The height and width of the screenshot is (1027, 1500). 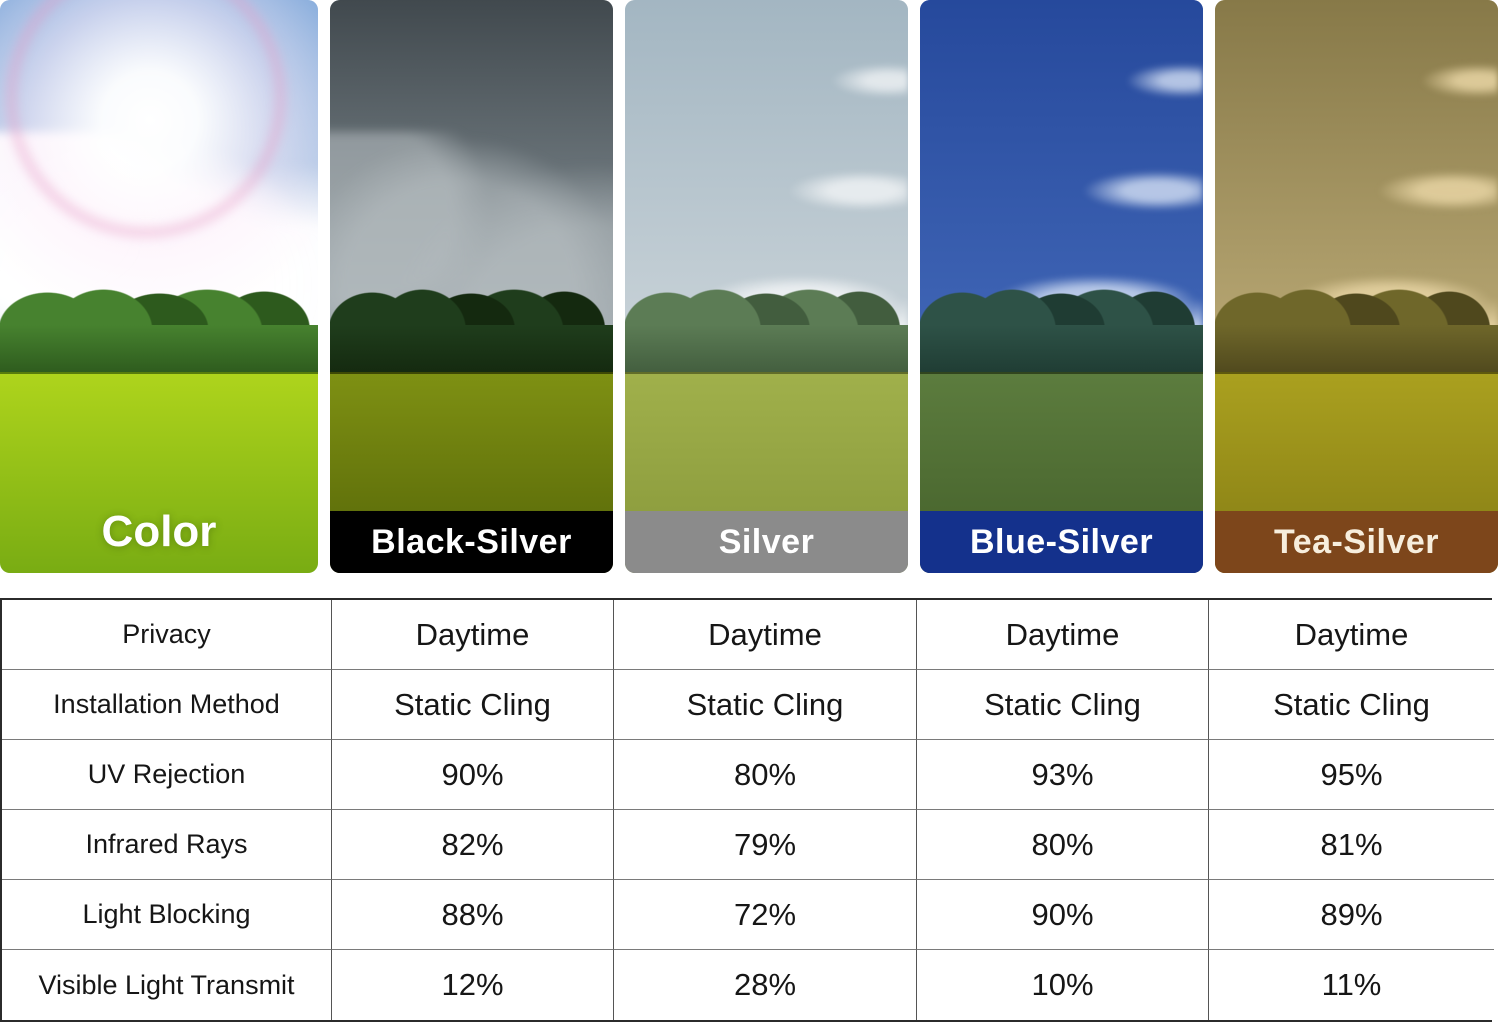 What do you see at coordinates (473, 985) in the screenshot?
I see `spec-cell: 12%` at bounding box center [473, 985].